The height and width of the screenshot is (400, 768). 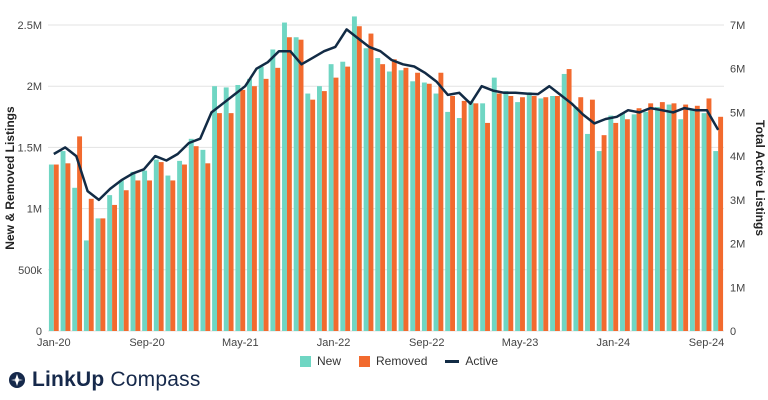 I want to click on x-tick-label: Jan-22, so click(x=334, y=343).